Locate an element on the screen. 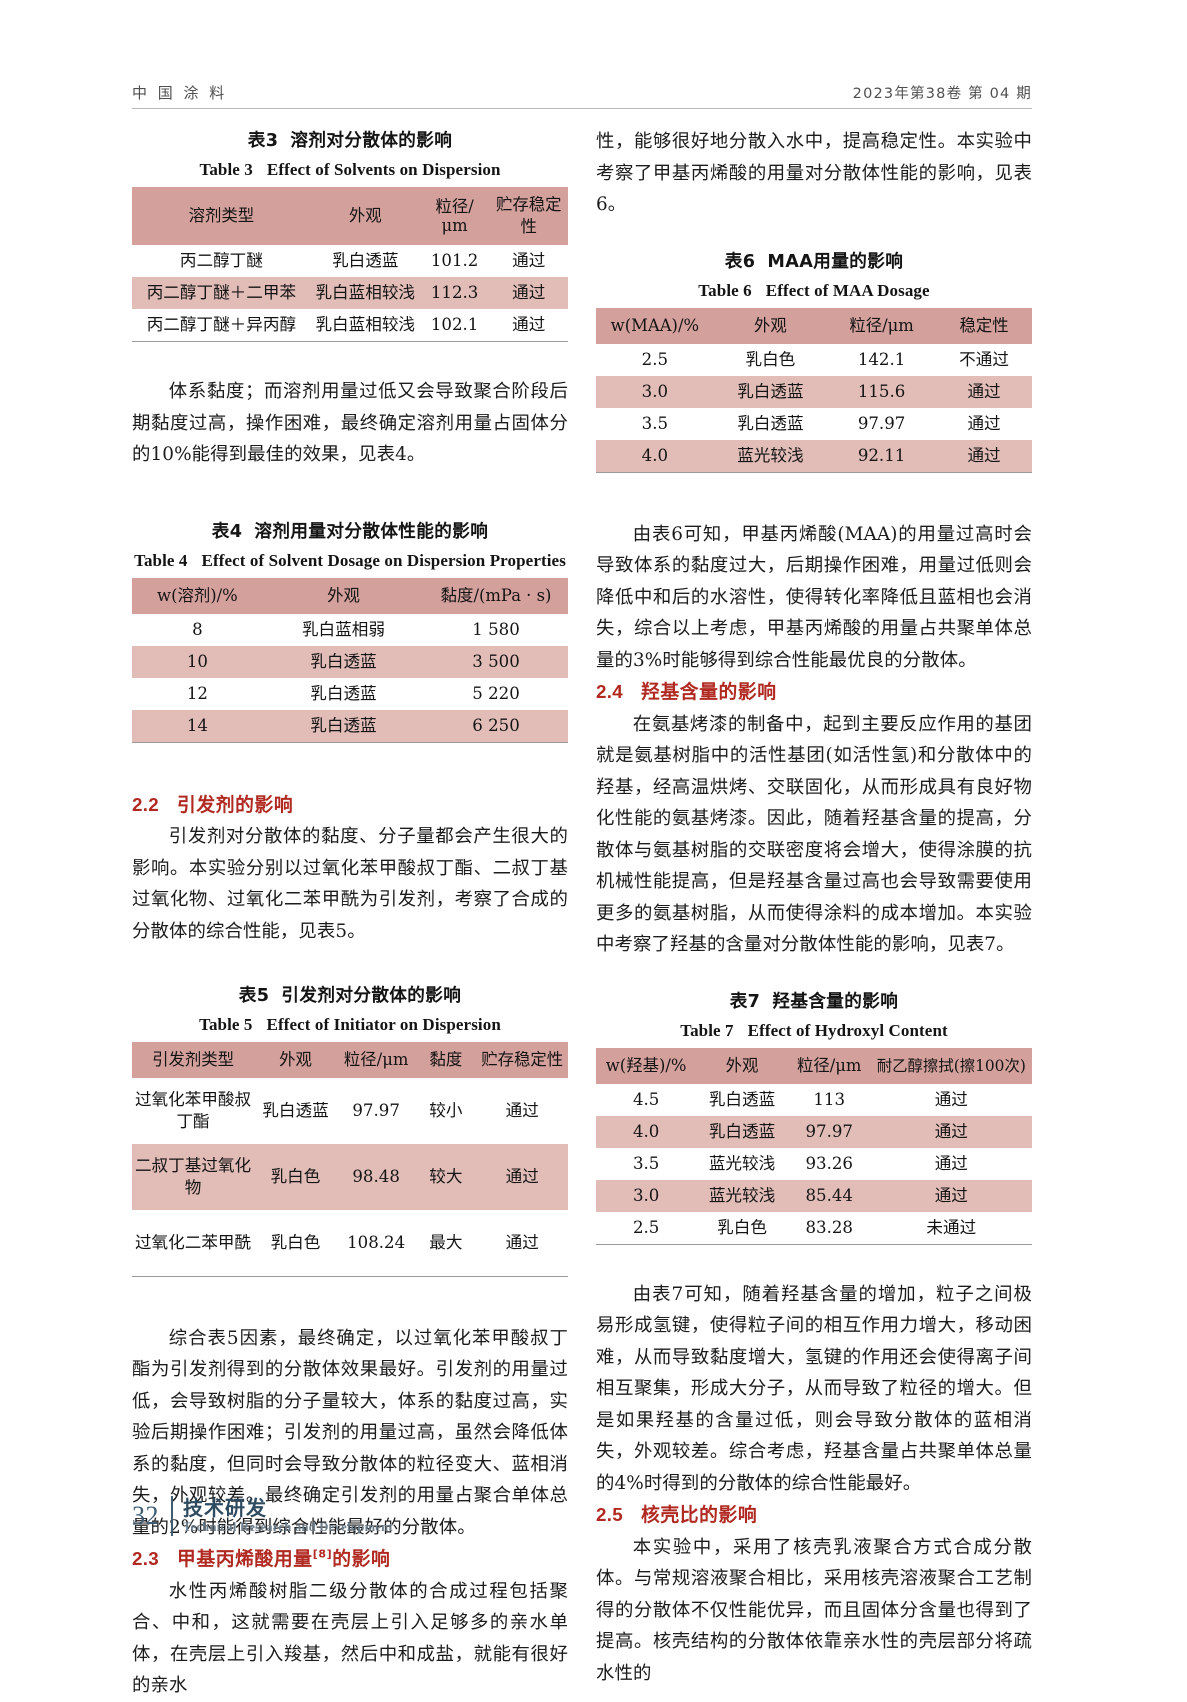 This screenshot has height=1702, width=1187. table-cell: 108.24 is located at coordinates (376, 1243).